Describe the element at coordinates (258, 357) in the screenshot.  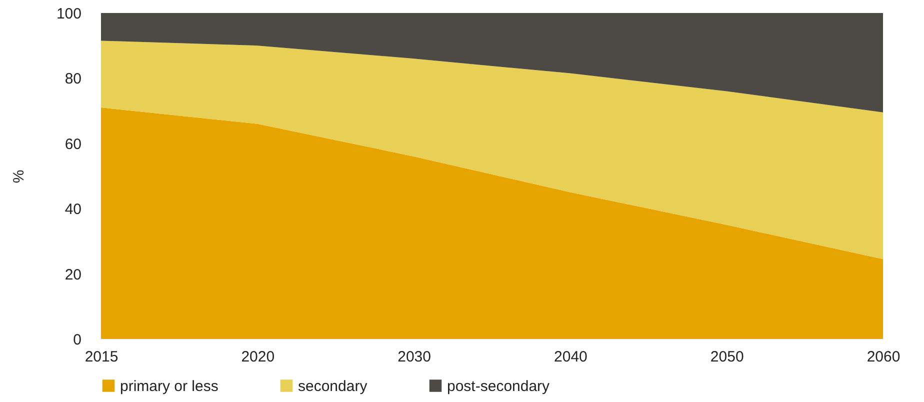
I see `x-tick-label: 2020` at that location.